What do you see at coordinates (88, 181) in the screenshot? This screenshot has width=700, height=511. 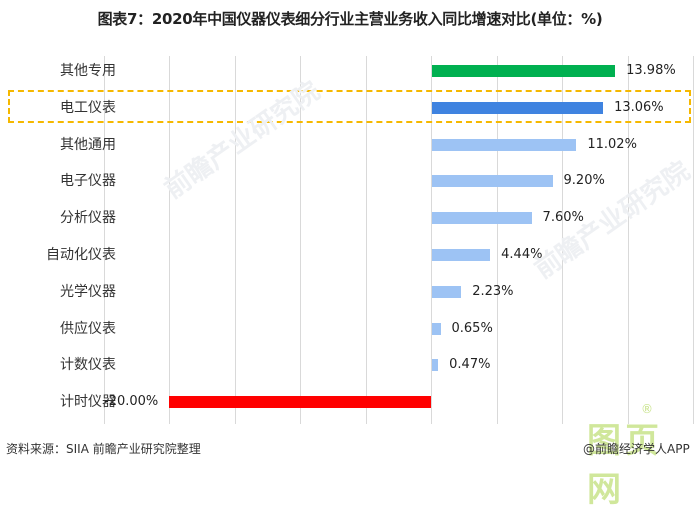 I see `category-label: 电子仪器` at bounding box center [88, 181].